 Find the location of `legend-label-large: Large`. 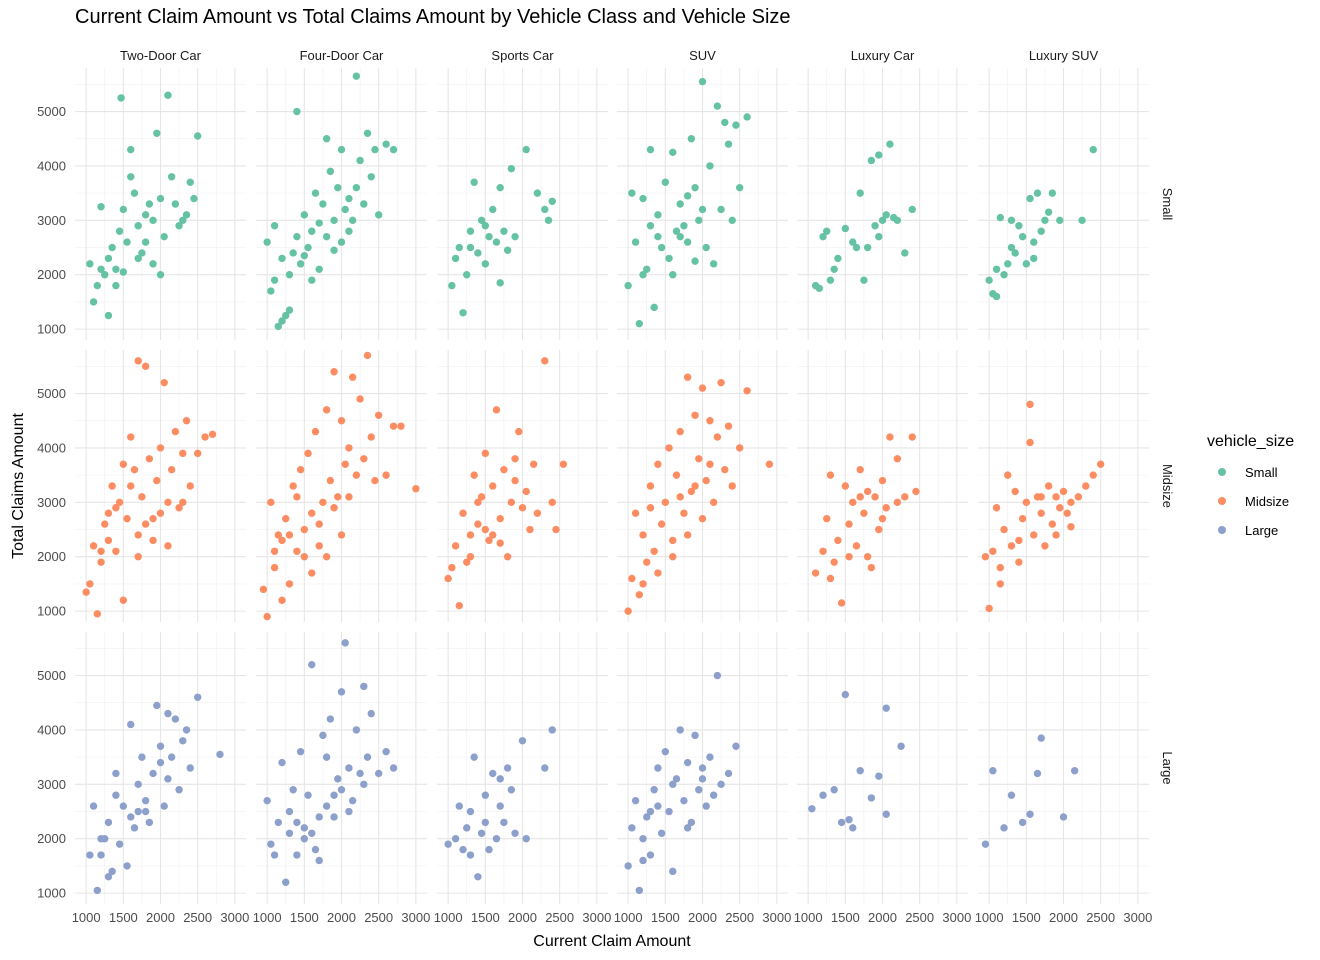

legend-label-large: Large is located at coordinates (1261, 530).